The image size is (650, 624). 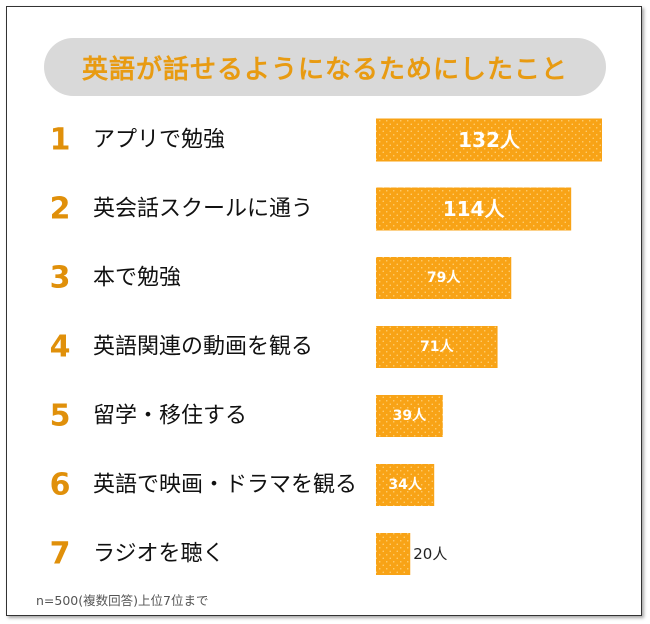 I want to click on title-banner: 英語が話せるようになるためにしたこと, so click(x=325, y=67).